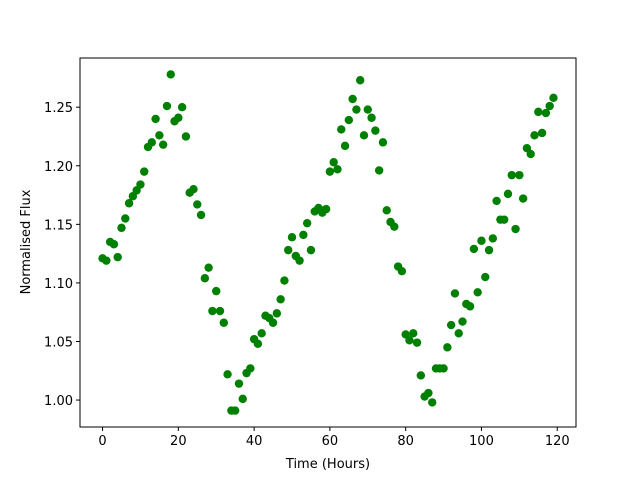  Describe the element at coordinates (58, 401) in the screenshot. I see `y-tick-label: 1.00` at that location.